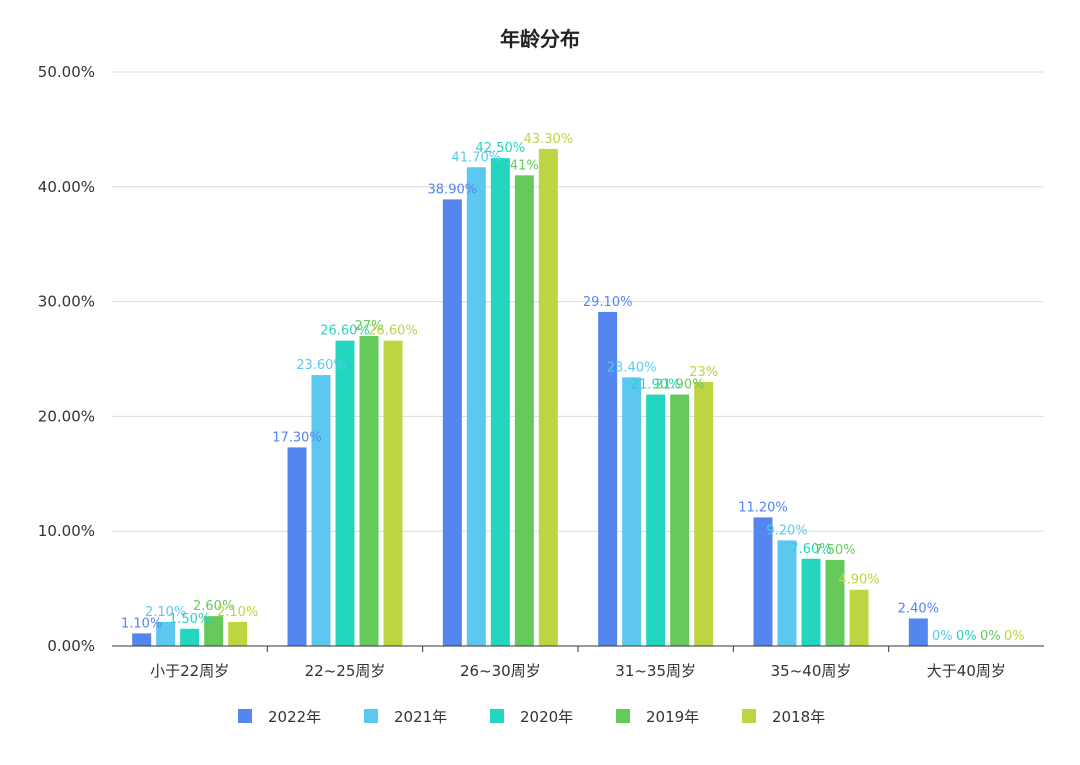 This screenshot has height=765, width=1080. I want to click on legend-item: 2020年, so click(531, 717).